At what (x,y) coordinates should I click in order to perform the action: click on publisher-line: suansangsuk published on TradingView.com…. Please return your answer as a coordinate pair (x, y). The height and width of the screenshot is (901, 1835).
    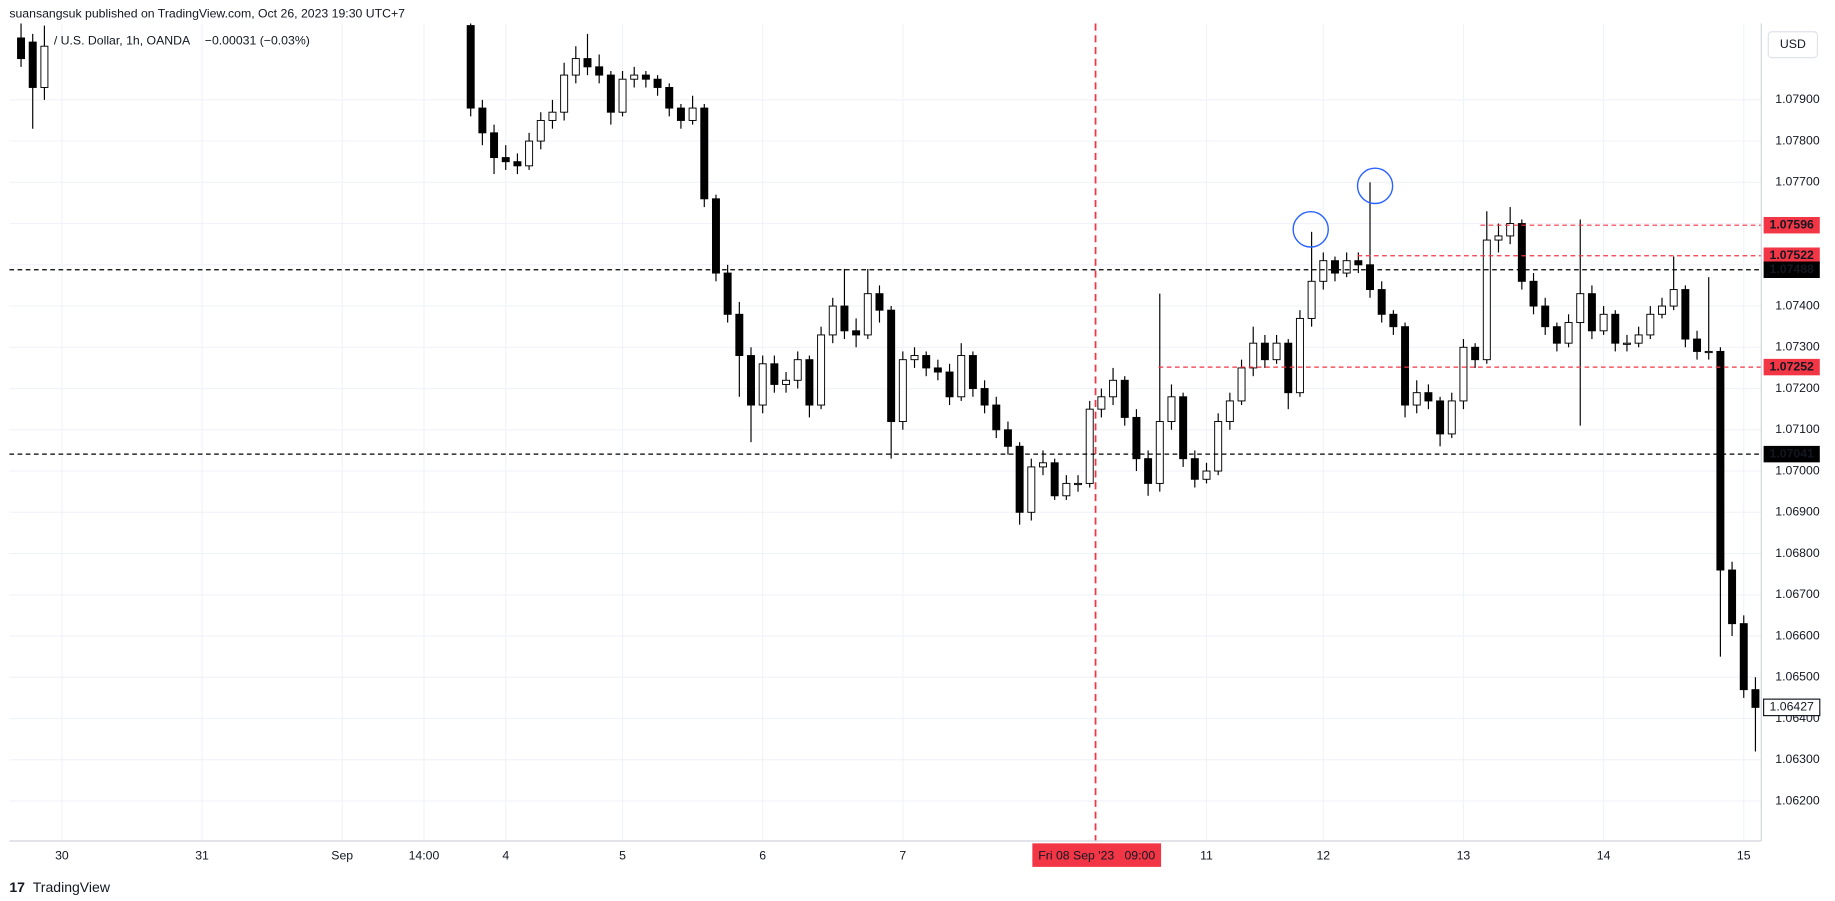
    Looking at the image, I should click on (207, 13).